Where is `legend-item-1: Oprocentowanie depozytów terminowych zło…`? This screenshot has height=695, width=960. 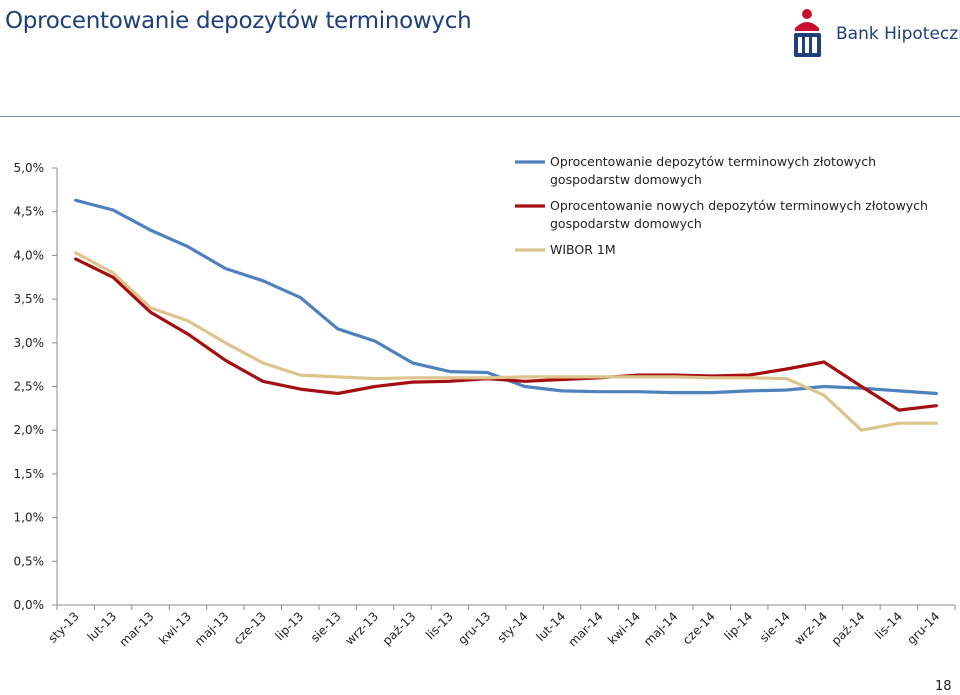
legend-item-1: Oprocentowanie depozytów terminowych zło… is located at coordinates (695, 170).